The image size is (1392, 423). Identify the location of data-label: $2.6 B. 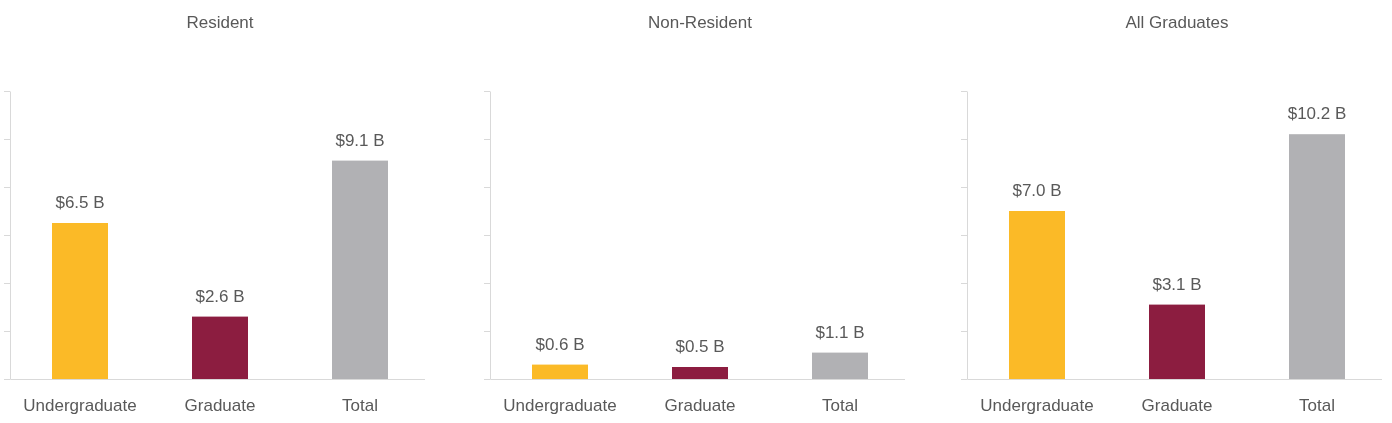
(220, 296).